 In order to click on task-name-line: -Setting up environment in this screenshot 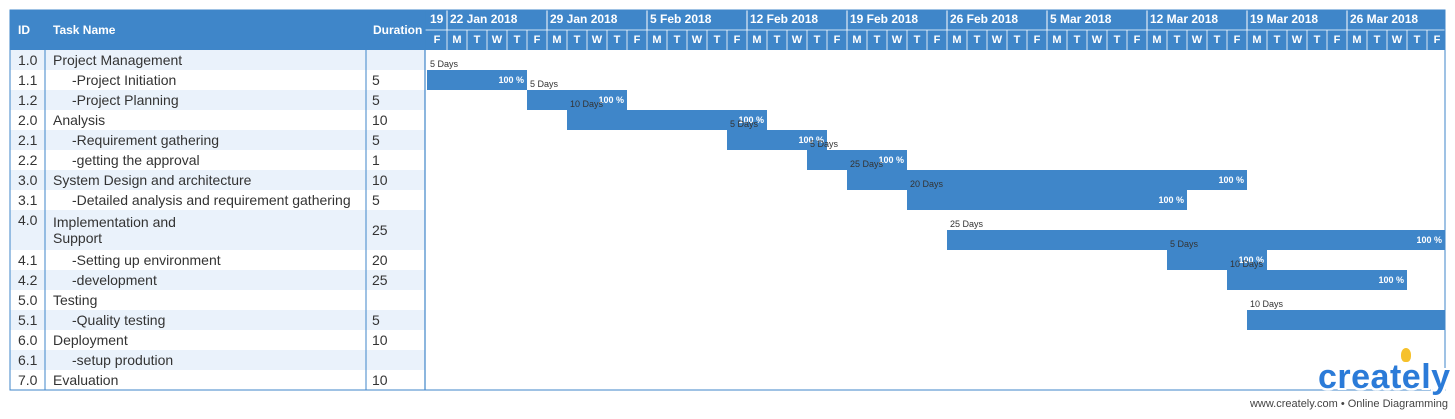, I will do `click(146, 260)`.